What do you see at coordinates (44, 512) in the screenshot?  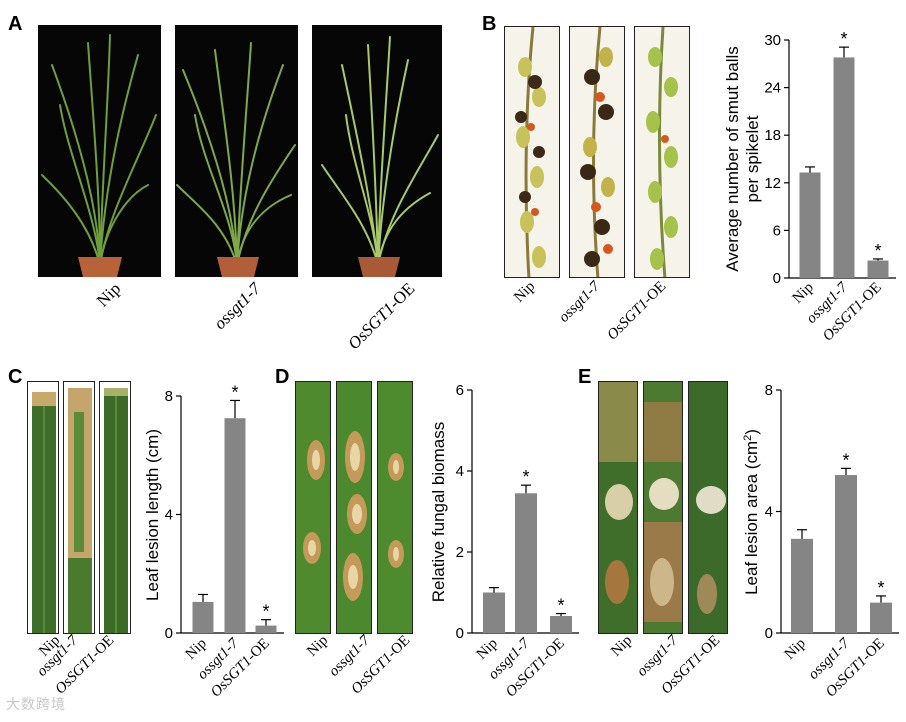 I see `leaf-c-nip-image` at bounding box center [44, 512].